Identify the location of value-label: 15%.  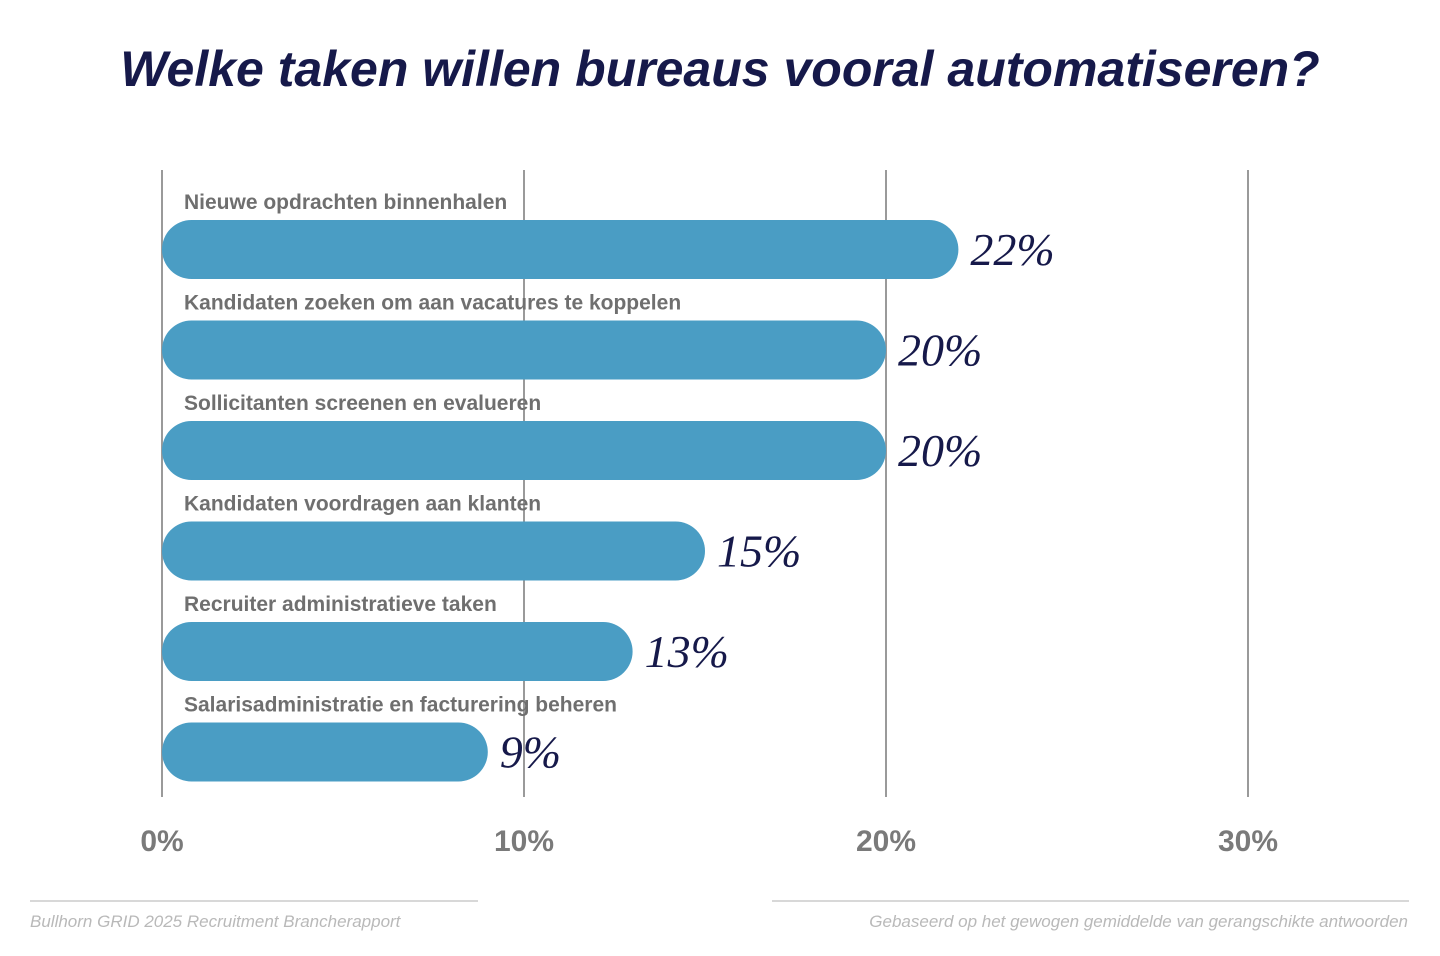
(759, 551).